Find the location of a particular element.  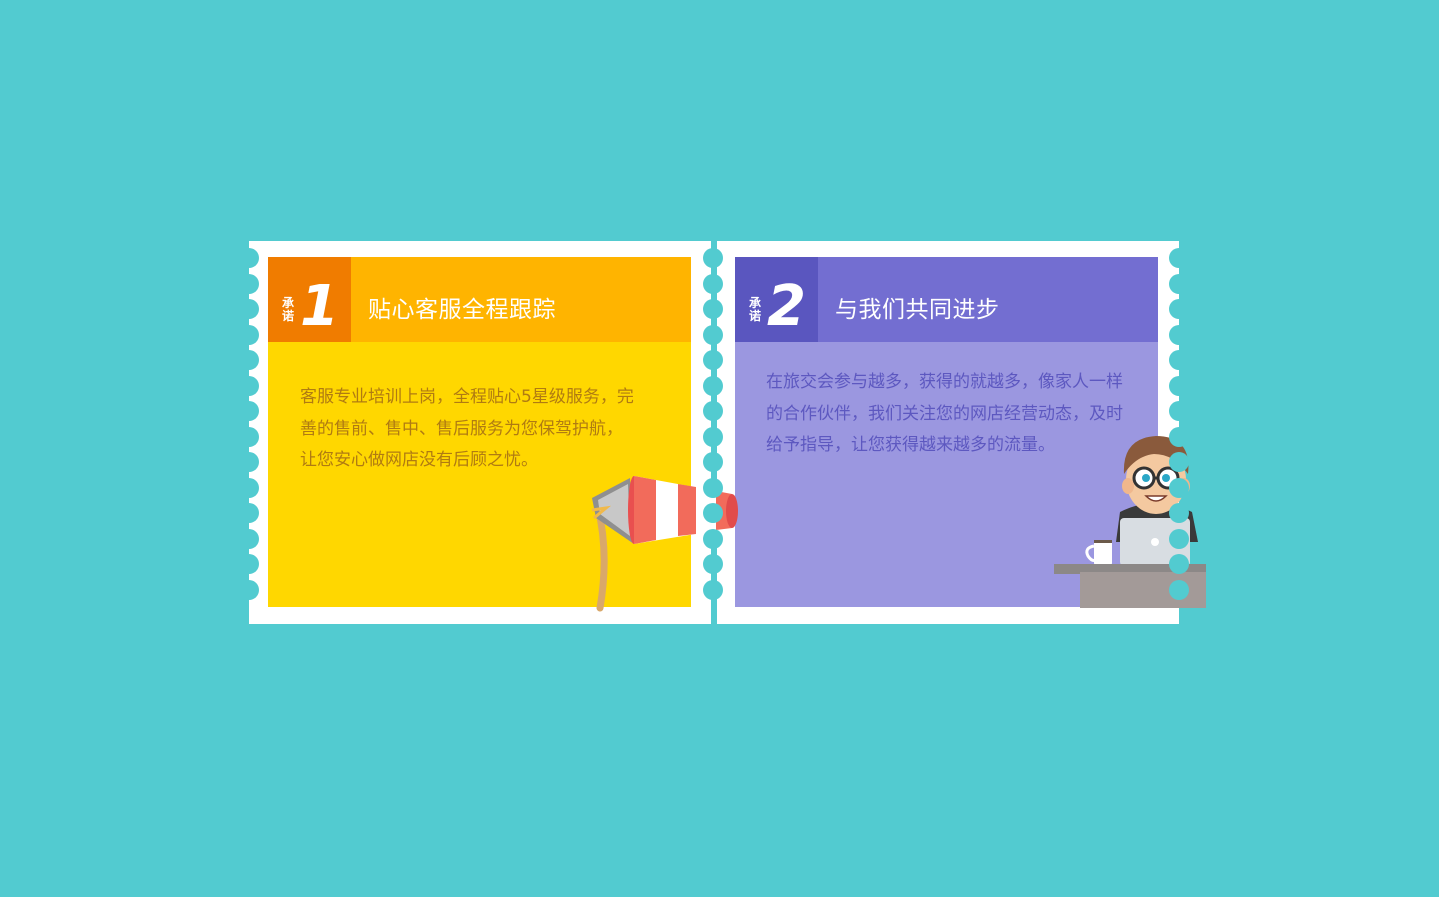

promise-2-body-line: 的合作伙伴，我们关注您的网店经营动态，及时 is located at coordinates (944, 413).